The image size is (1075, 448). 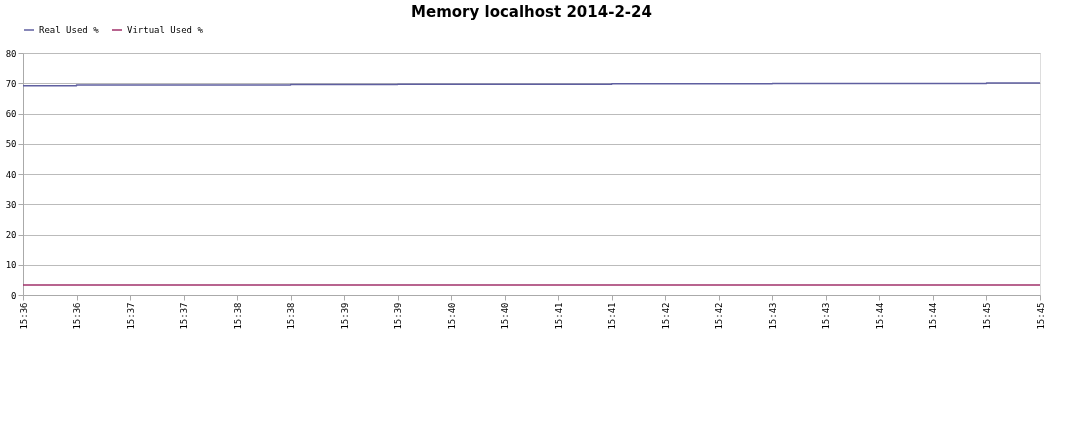 What do you see at coordinates (11, 144) in the screenshot?
I see `y-tick-label: 50` at bounding box center [11, 144].